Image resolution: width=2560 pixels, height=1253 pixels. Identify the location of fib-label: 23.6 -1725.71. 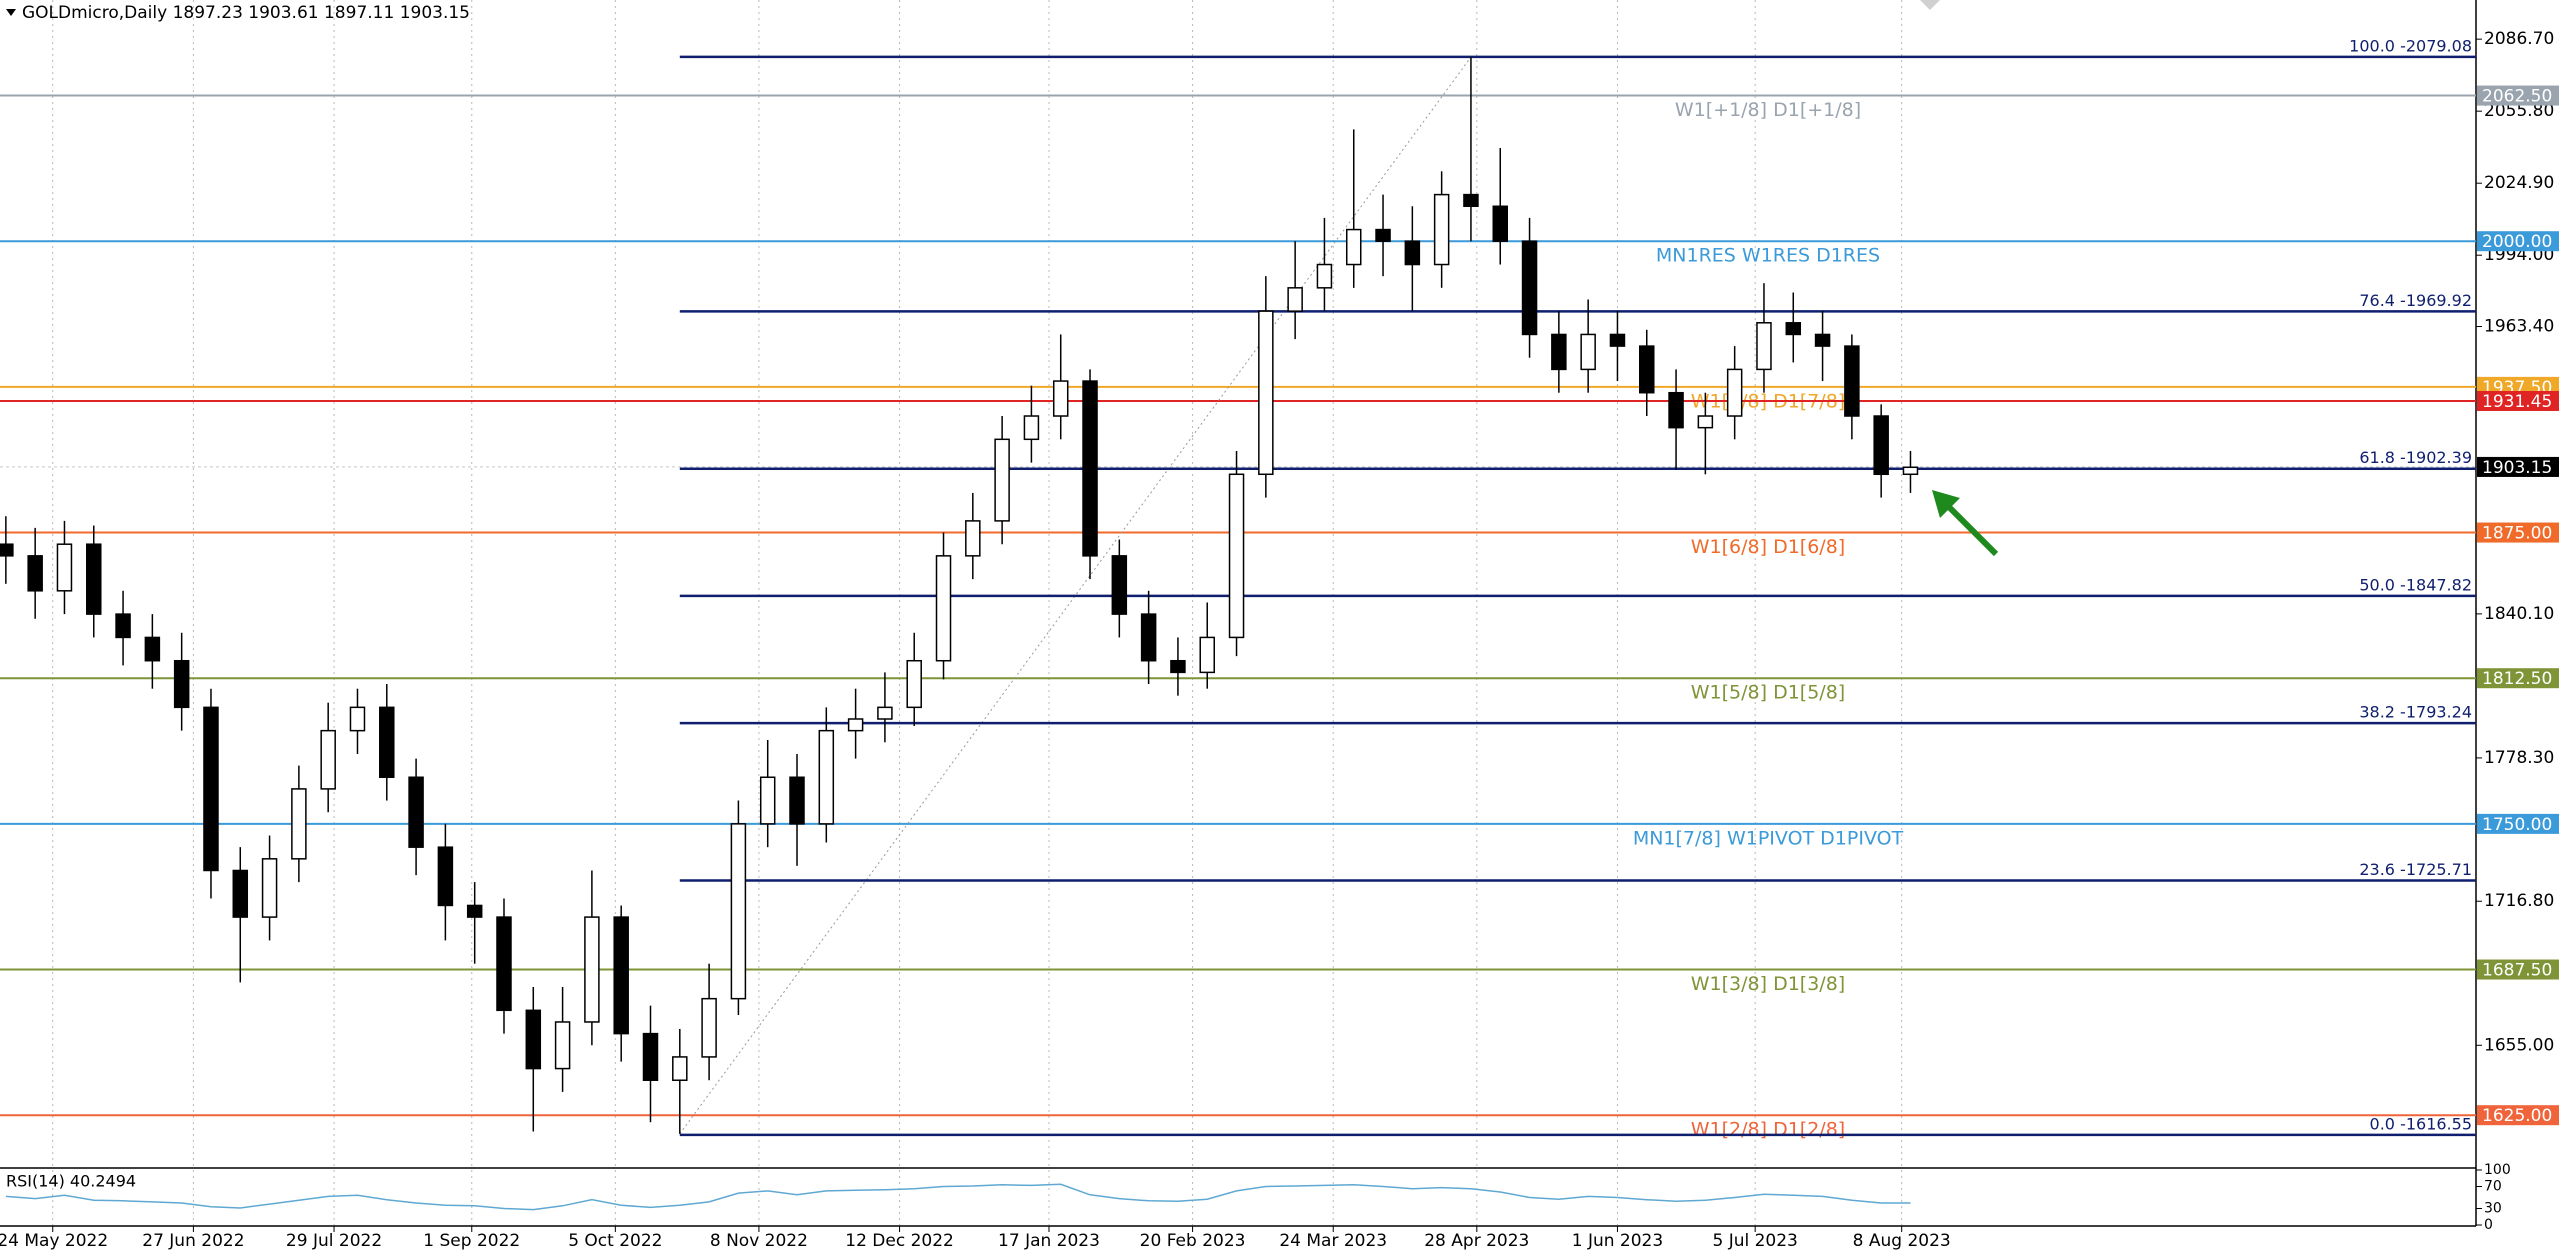
(2415, 869).